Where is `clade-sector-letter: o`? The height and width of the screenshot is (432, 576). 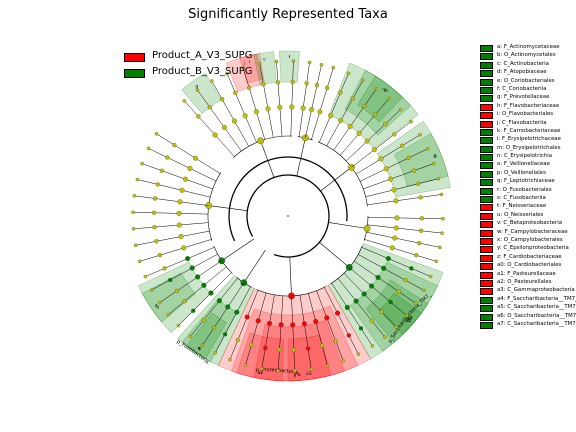
clade-sector-letter: o is located at coordinates (435, 157).